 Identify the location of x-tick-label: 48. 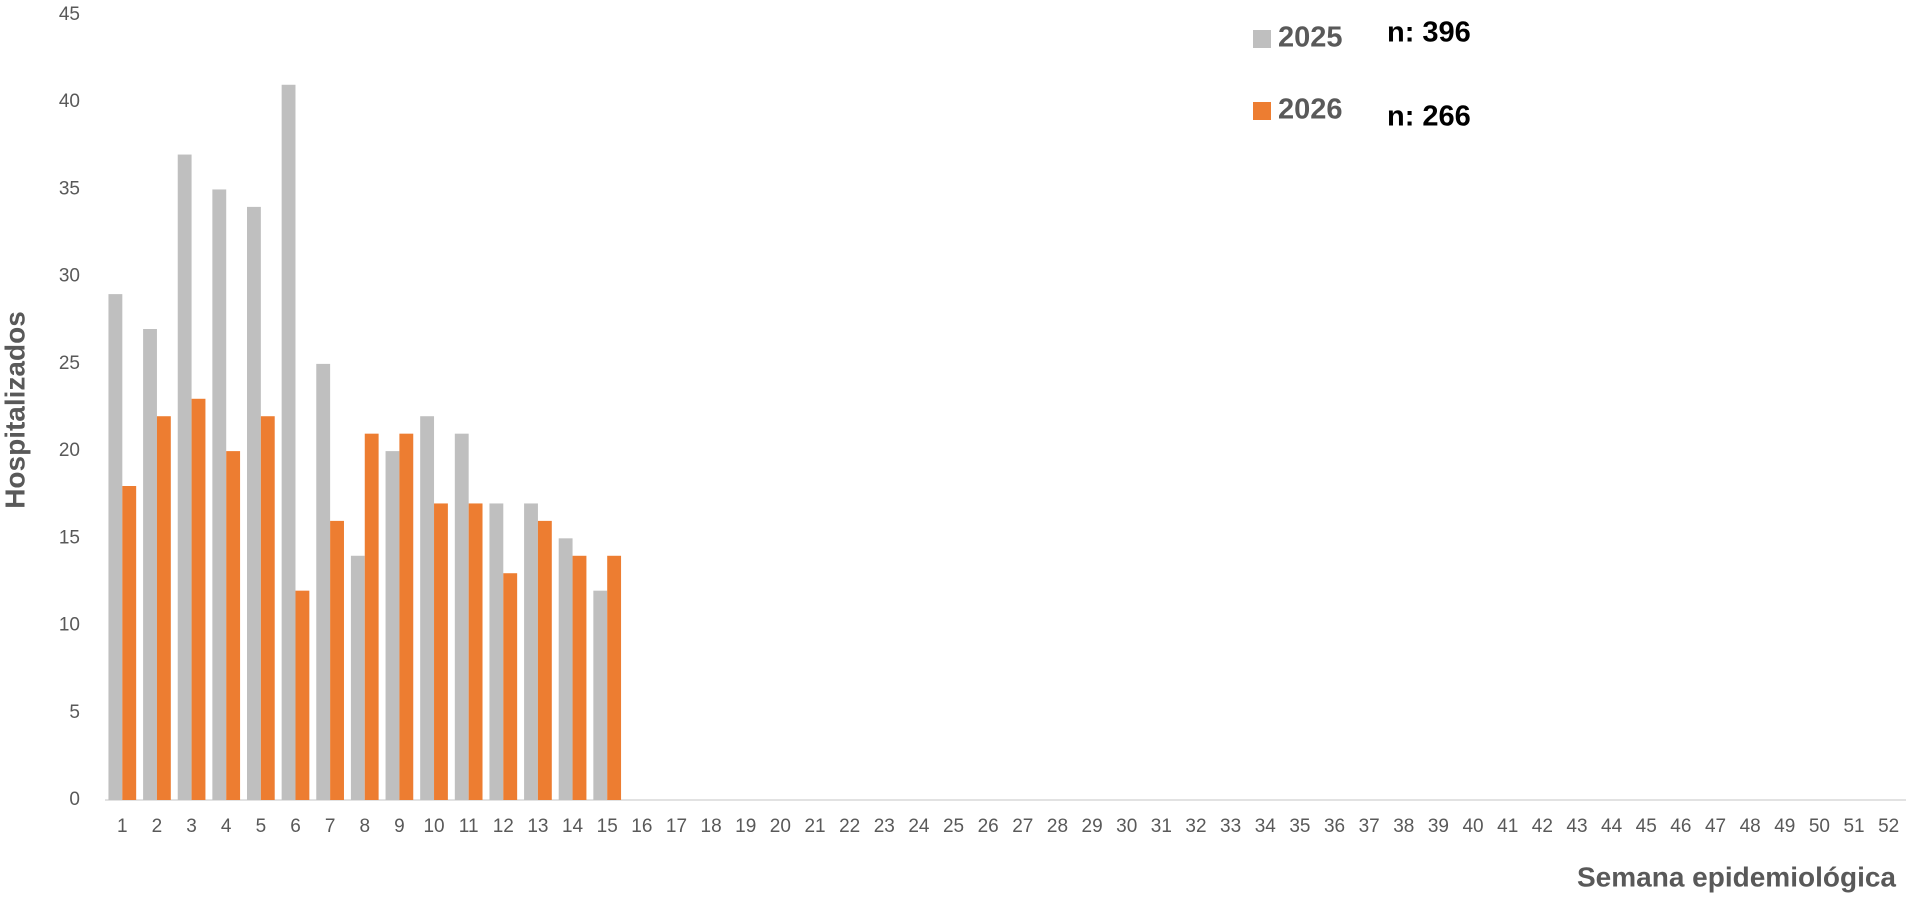
(1750, 826).